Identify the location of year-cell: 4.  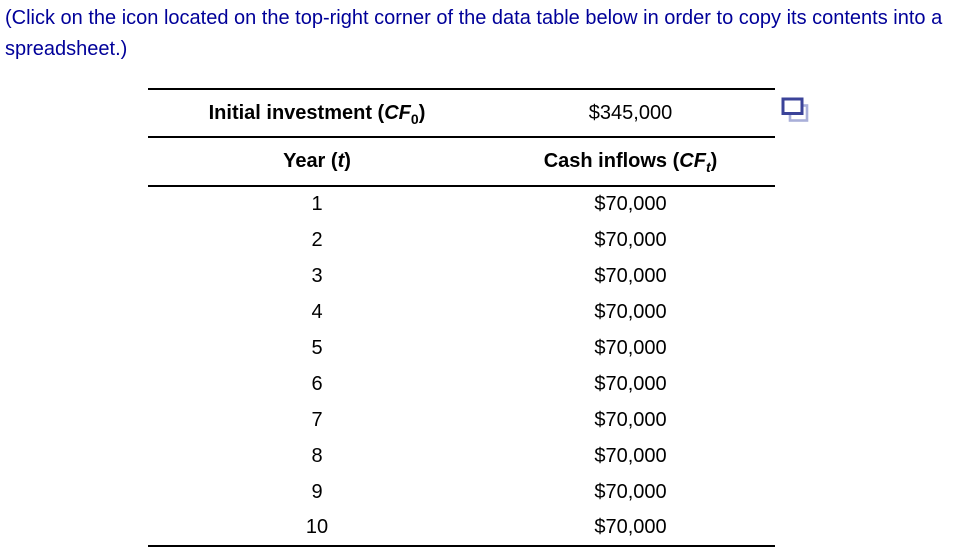
(317, 311).